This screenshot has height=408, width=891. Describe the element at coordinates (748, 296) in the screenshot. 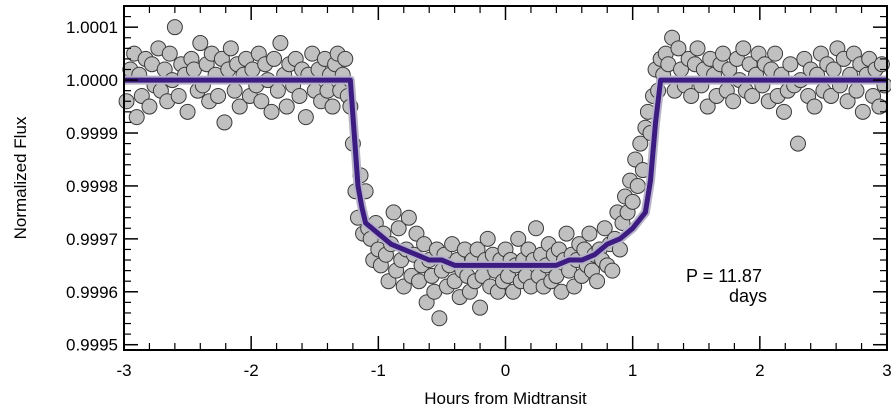

I see `period-annotation-line2: days` at that location.